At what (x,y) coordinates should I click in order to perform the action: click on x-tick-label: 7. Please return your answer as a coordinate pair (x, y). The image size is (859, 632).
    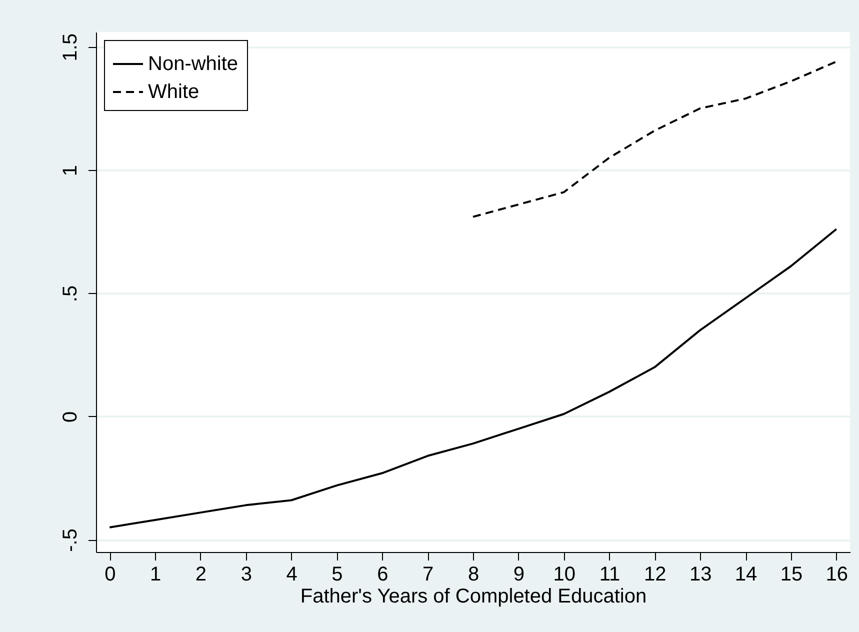
    Looking at the image, I should click on (428, 575).